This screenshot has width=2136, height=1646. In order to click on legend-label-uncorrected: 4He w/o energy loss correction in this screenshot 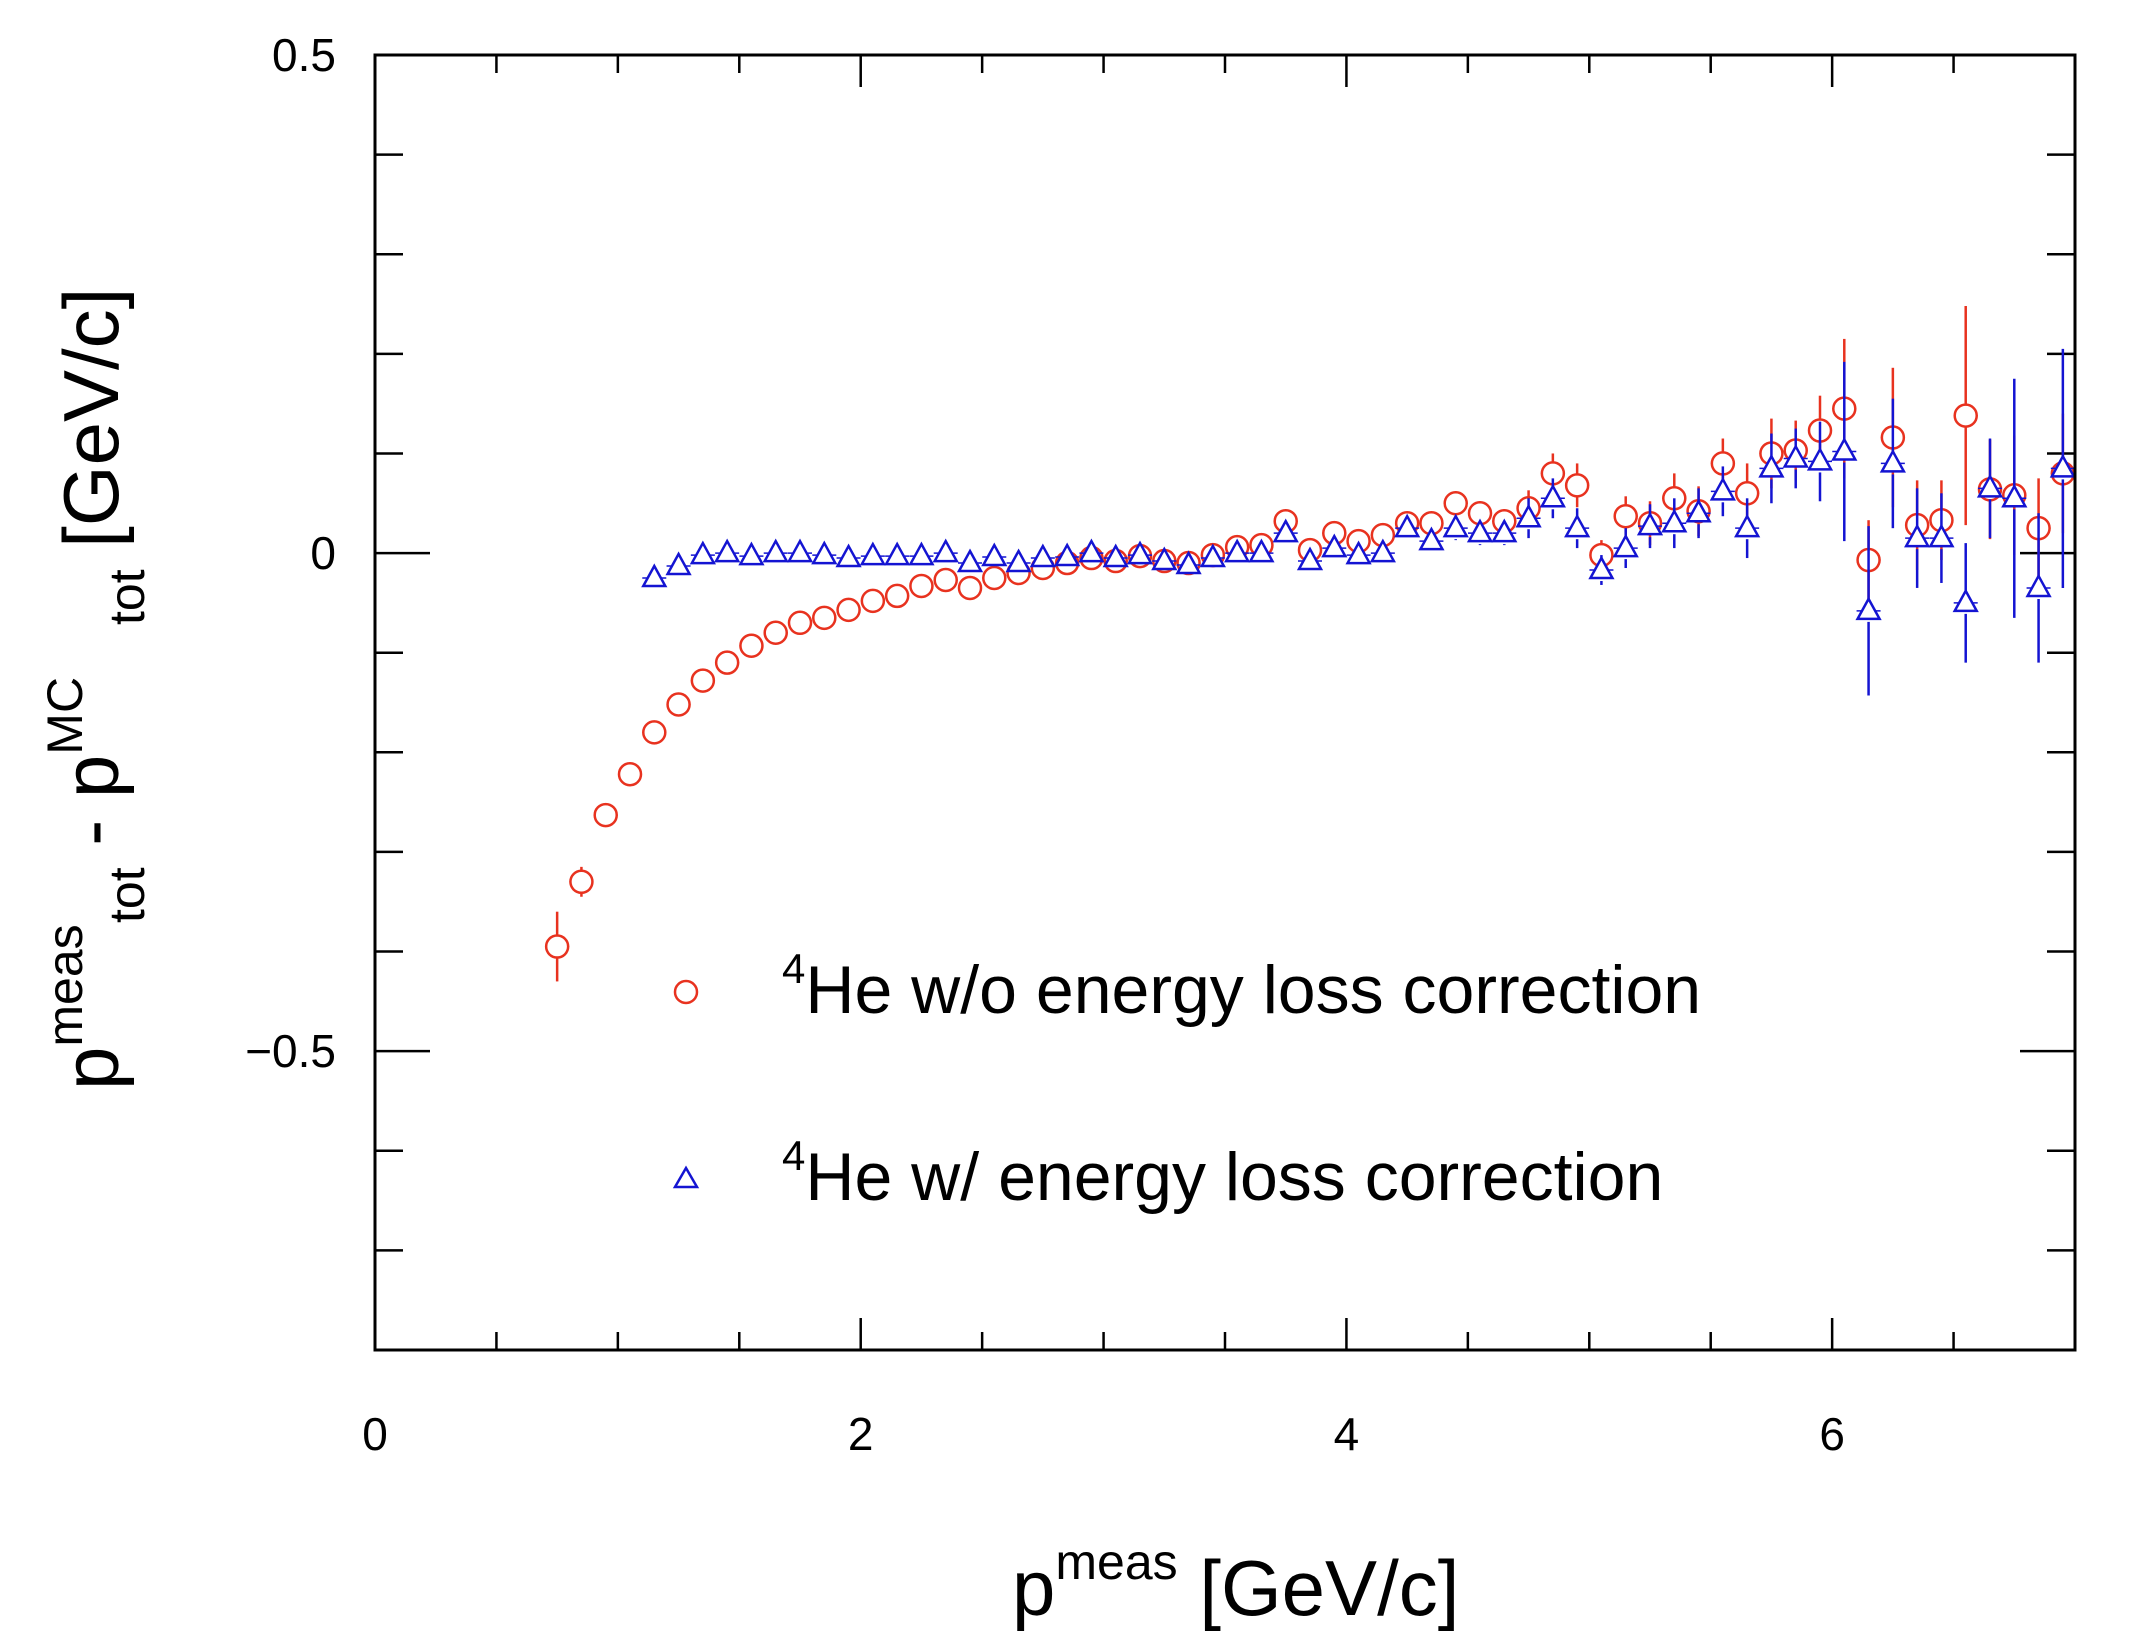, I will do `click(1241, 986)`.